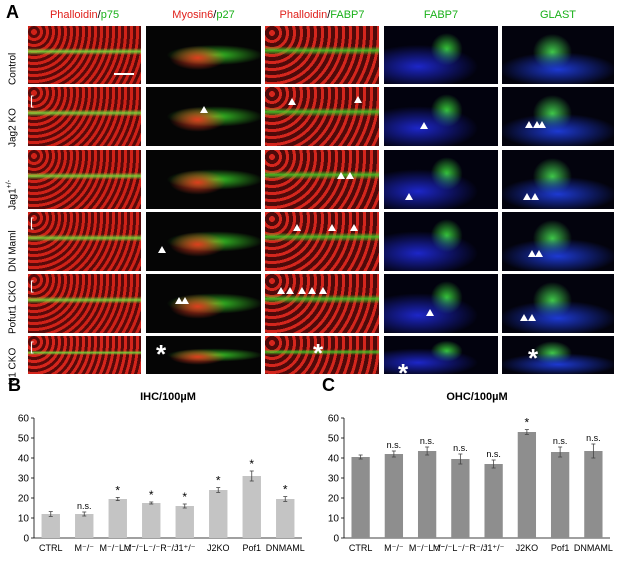 The image size is (617, 562). I want to click on micrograph-tile-r6-c5, so click(558, 355).